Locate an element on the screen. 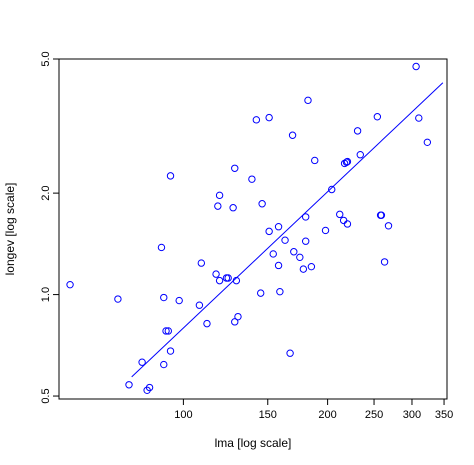 Image resolution: width=474 pixels, height=465 pixels. y-axis-title: longev [log scale] is located at coordinates (10, 229).